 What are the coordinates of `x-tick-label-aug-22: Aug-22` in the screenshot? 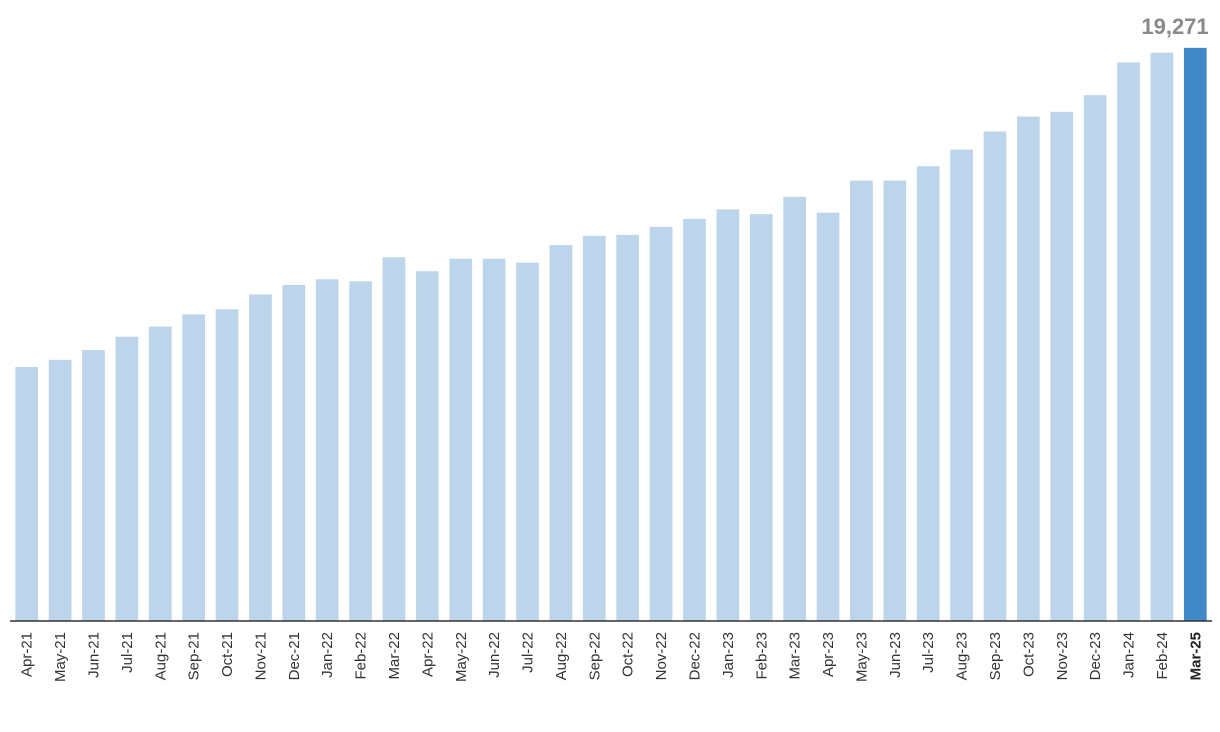 It's located at (561, 656).